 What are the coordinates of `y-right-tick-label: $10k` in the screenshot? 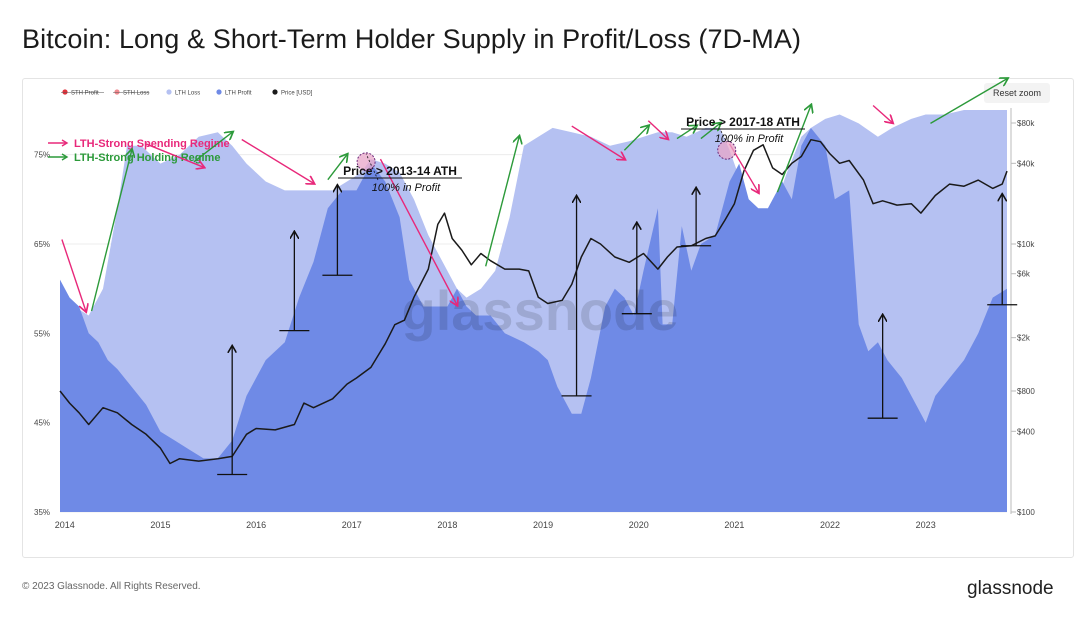 It's located at (1026, 244).